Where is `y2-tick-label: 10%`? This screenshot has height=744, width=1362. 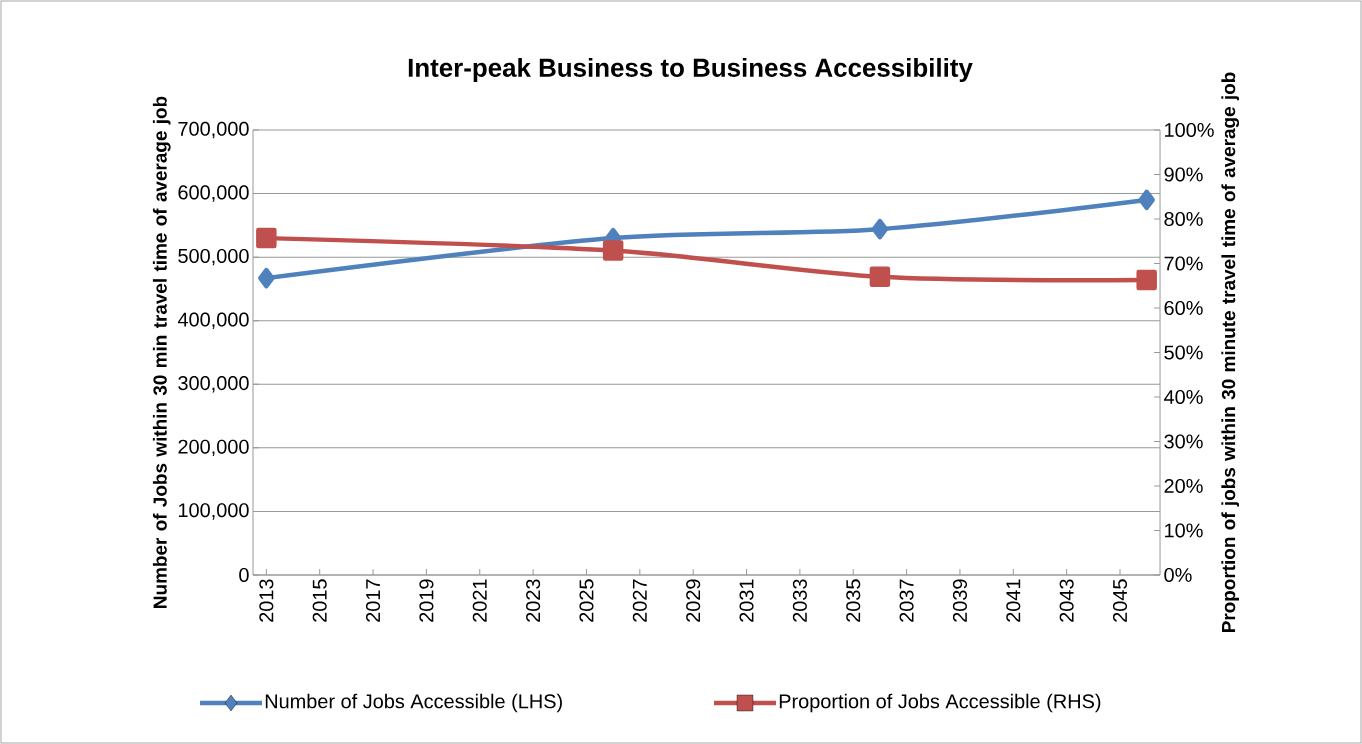 y2-tick-label: 10% is located at coordinates (1184, 530).